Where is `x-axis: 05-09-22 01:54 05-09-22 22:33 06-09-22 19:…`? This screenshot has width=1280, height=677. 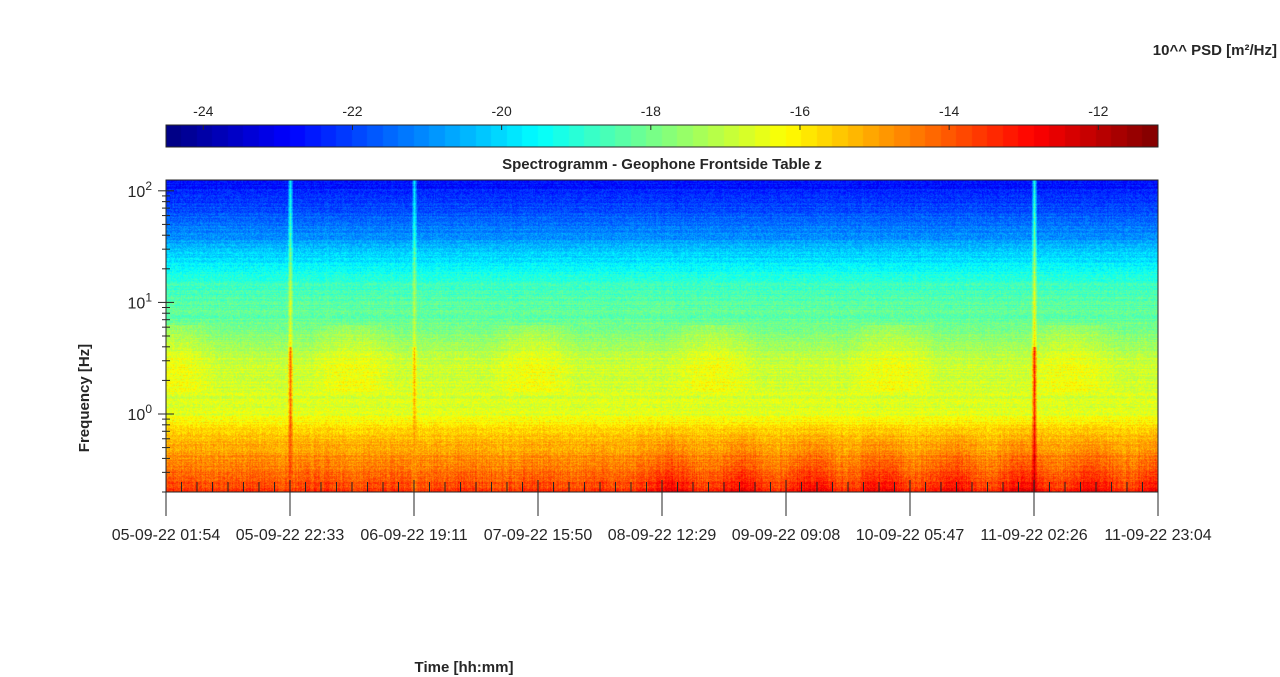
x-axis: 05-09-22 01:54 05-09-22 22:33 06-09-22 19:… is located at coordinates (662, 512).